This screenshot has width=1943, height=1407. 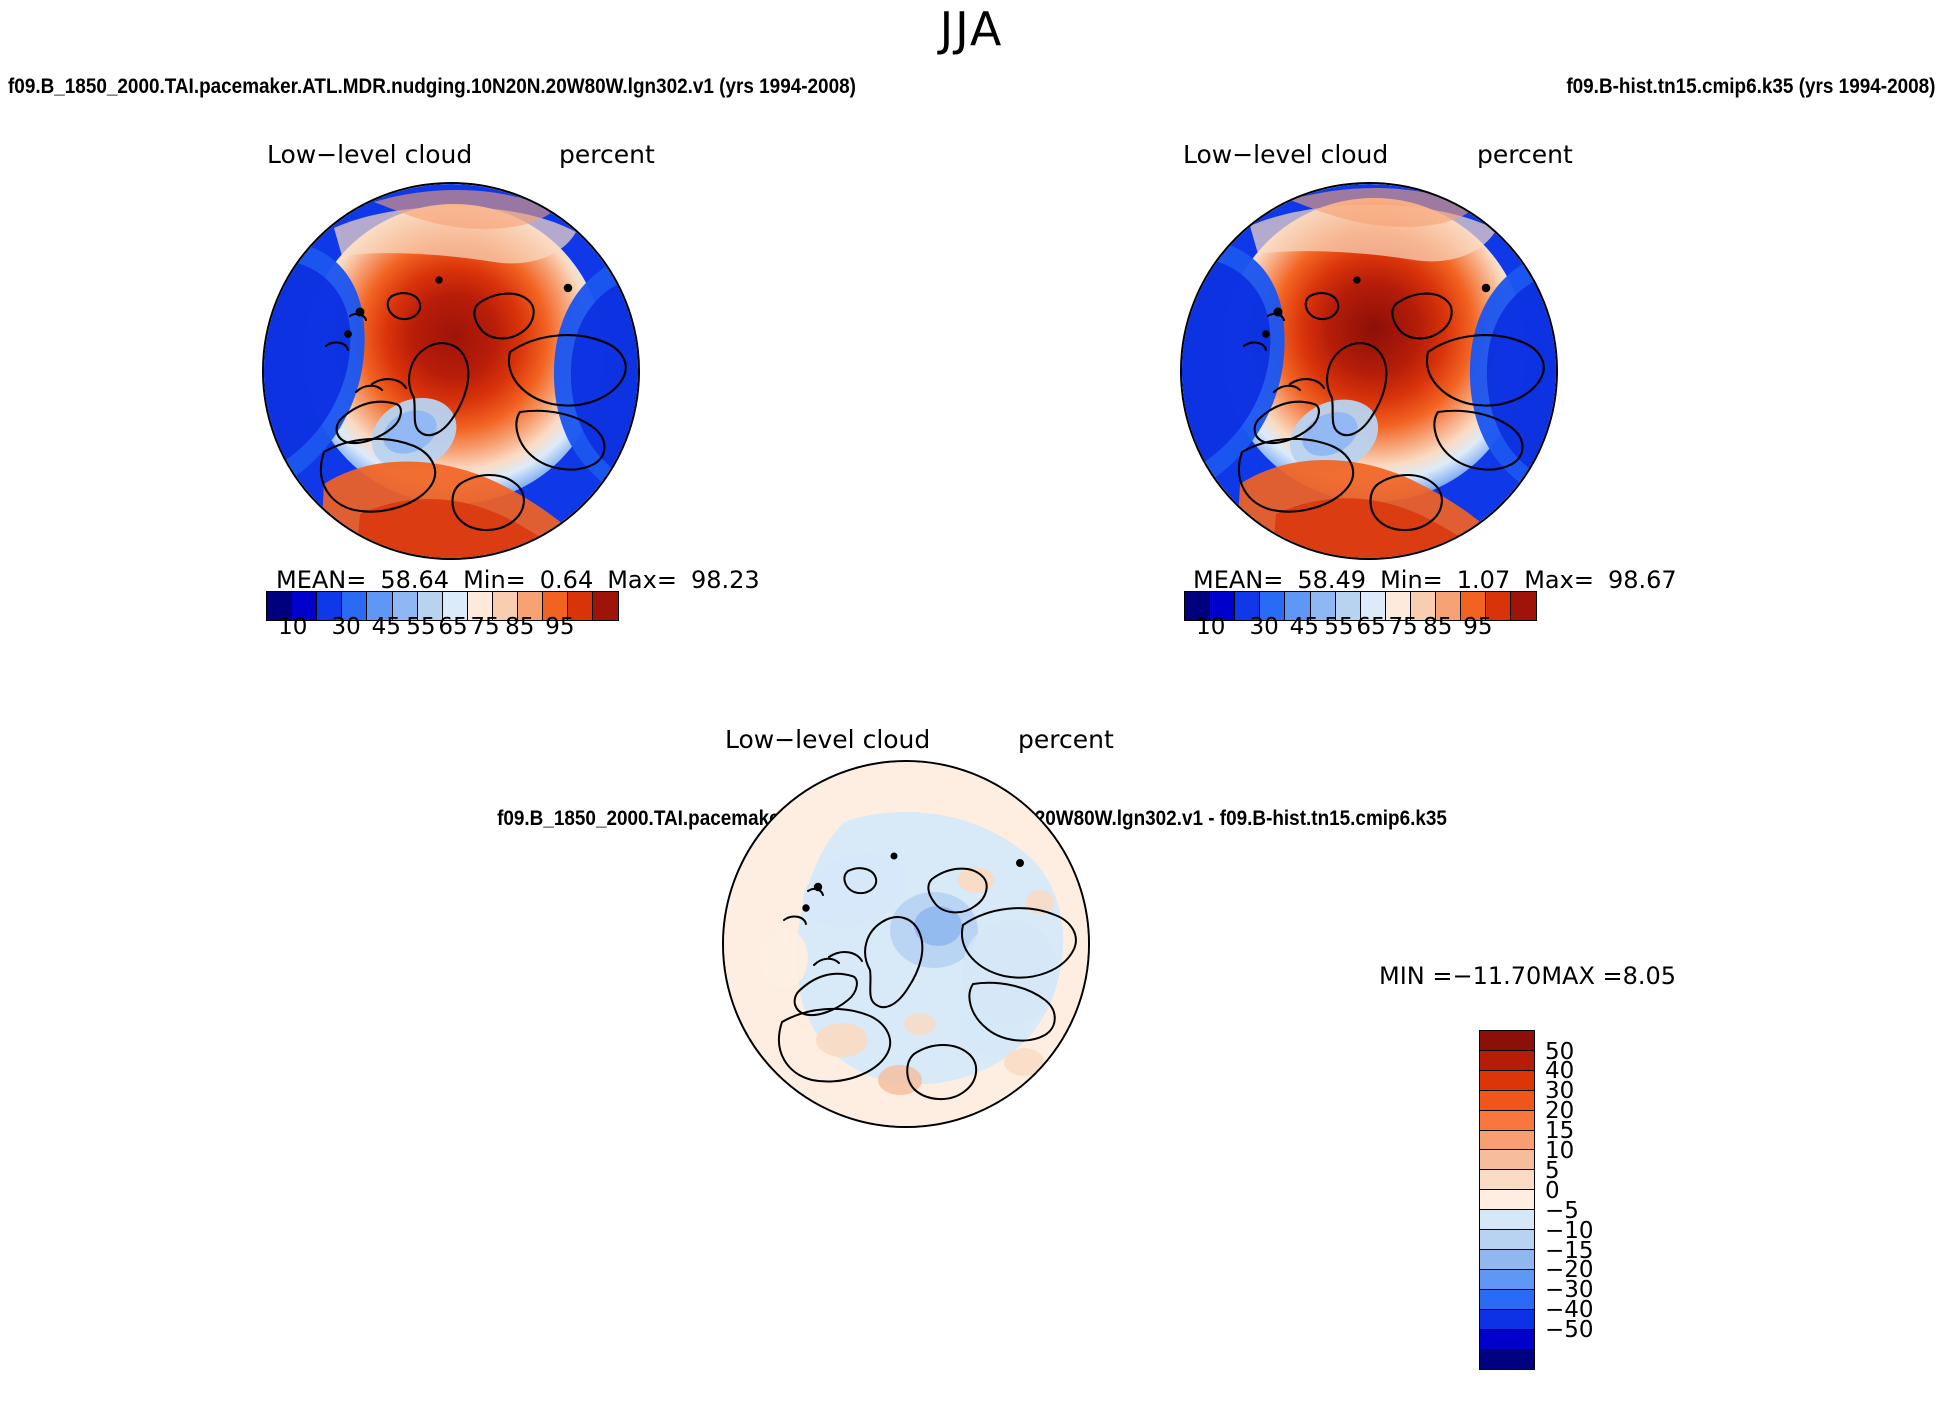 What do you see at coordinates (1560, 1131) in the screenshot?
I see `colorbar-tick-label: 15` at bounding box center [1560, 1131].